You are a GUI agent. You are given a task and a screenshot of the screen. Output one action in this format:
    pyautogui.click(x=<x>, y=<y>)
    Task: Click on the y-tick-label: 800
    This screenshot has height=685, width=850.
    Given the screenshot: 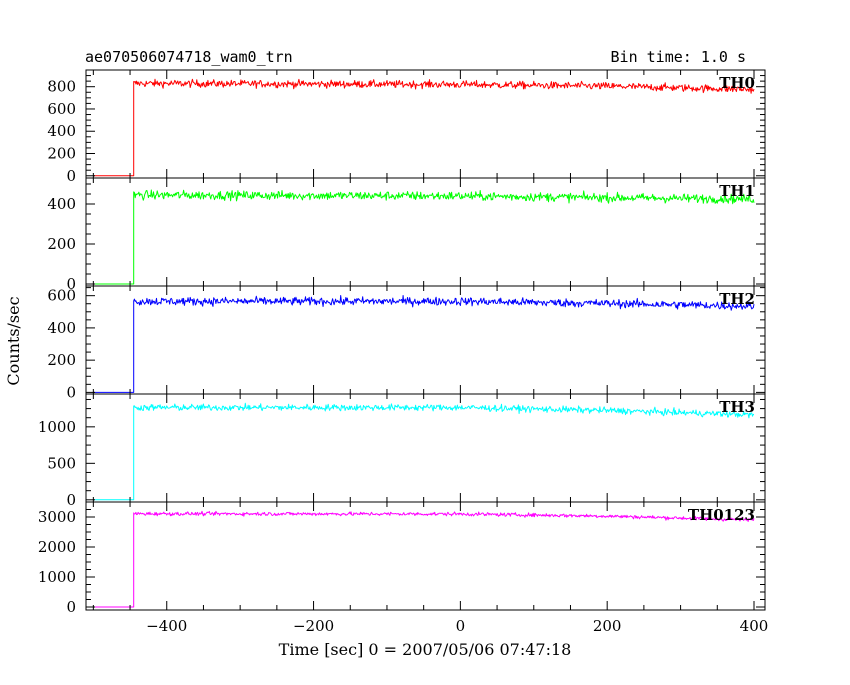 What is the action you would take?
    pyautogui.click(x=61, y=87)
    